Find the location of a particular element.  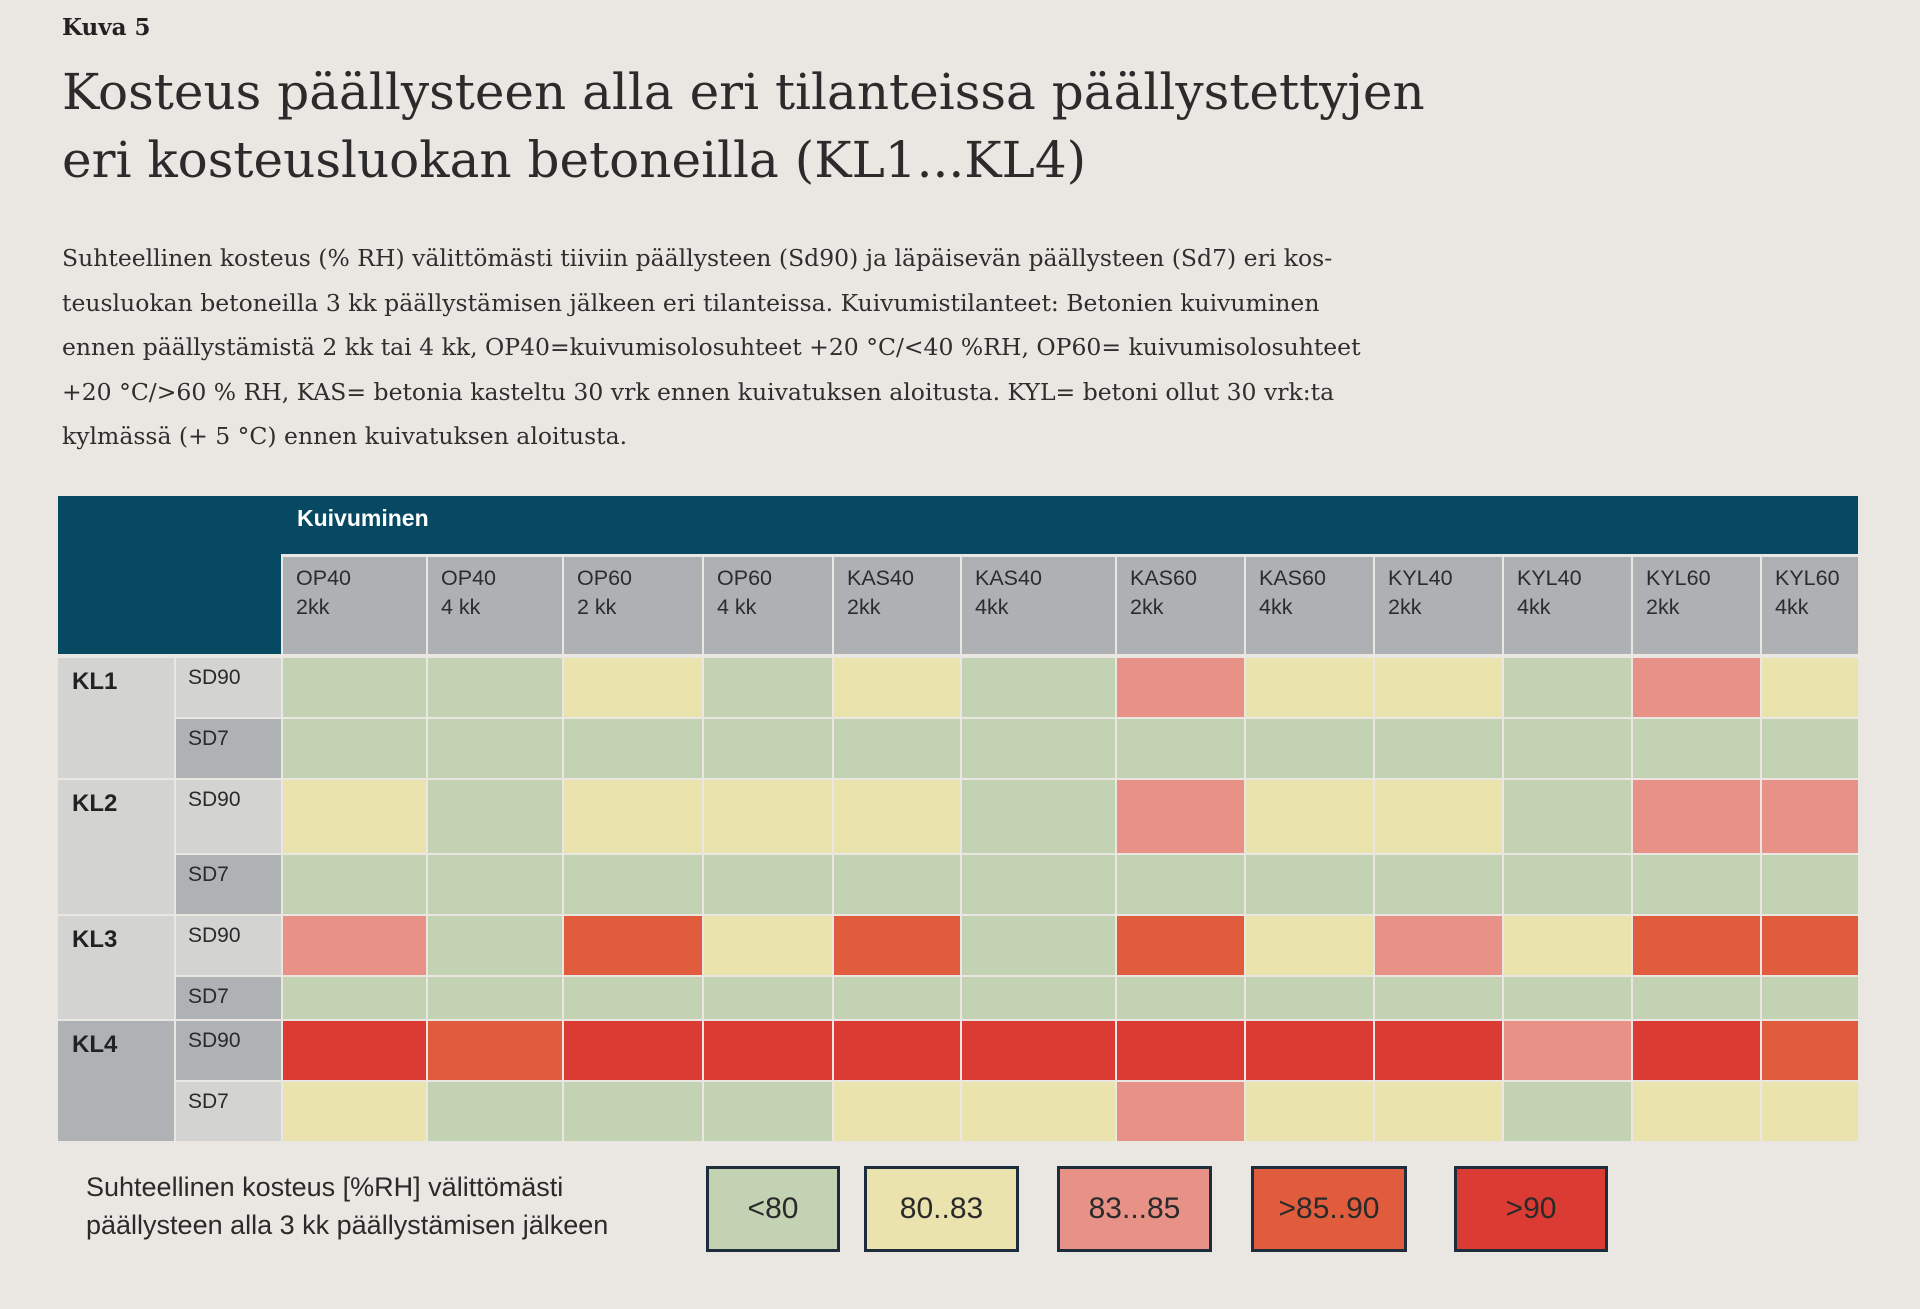

column-header-label: OP40 2kk is located at coordinates (323, 592).